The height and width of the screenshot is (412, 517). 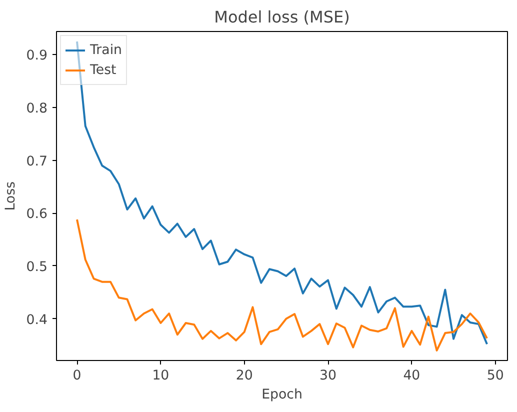 What do you see at coordinates (77, 376) in the screenshot?
I see `x-tick-label: 0` at bounding box center [77, 376].